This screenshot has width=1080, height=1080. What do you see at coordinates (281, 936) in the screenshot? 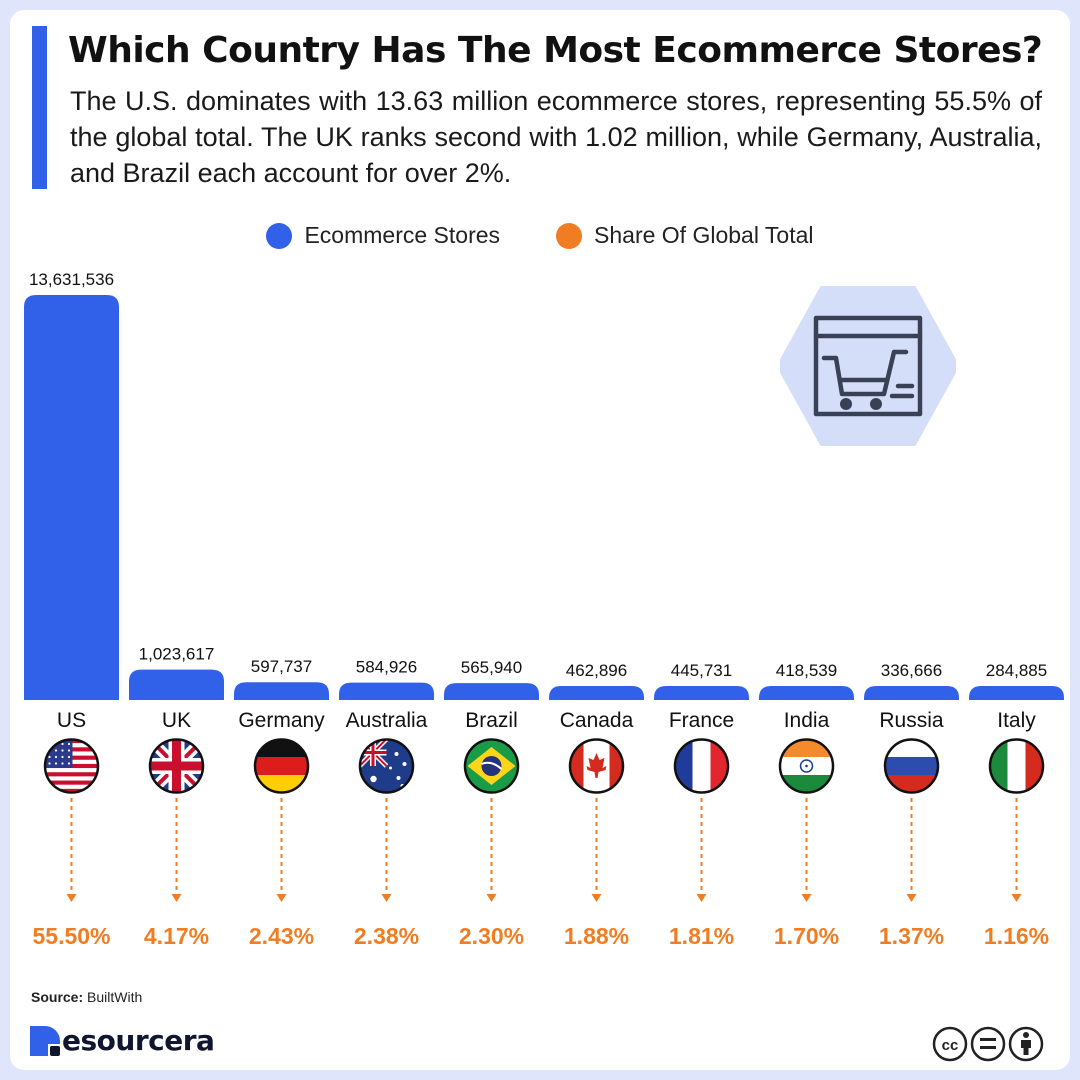
I see `share-label-germany: 2.43%` at bounding box center [281, 936].